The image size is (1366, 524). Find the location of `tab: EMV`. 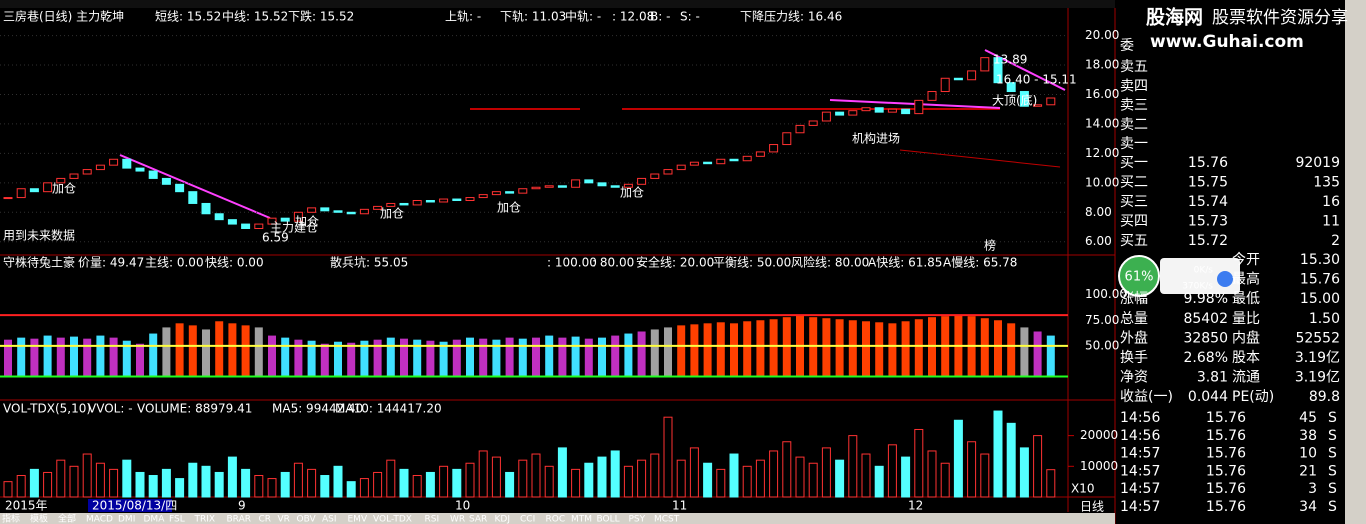

tab: EMV is located at coordinates (358, 519).